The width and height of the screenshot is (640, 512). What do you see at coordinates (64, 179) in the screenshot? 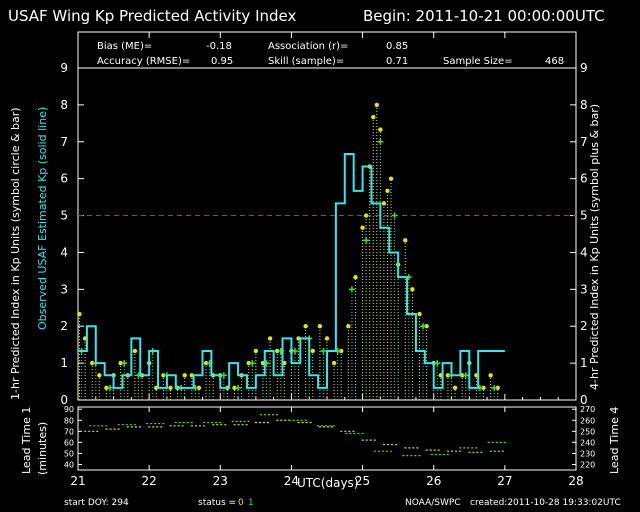
I see `y-tick-label-left: 6` at bounding box center [64, 179].